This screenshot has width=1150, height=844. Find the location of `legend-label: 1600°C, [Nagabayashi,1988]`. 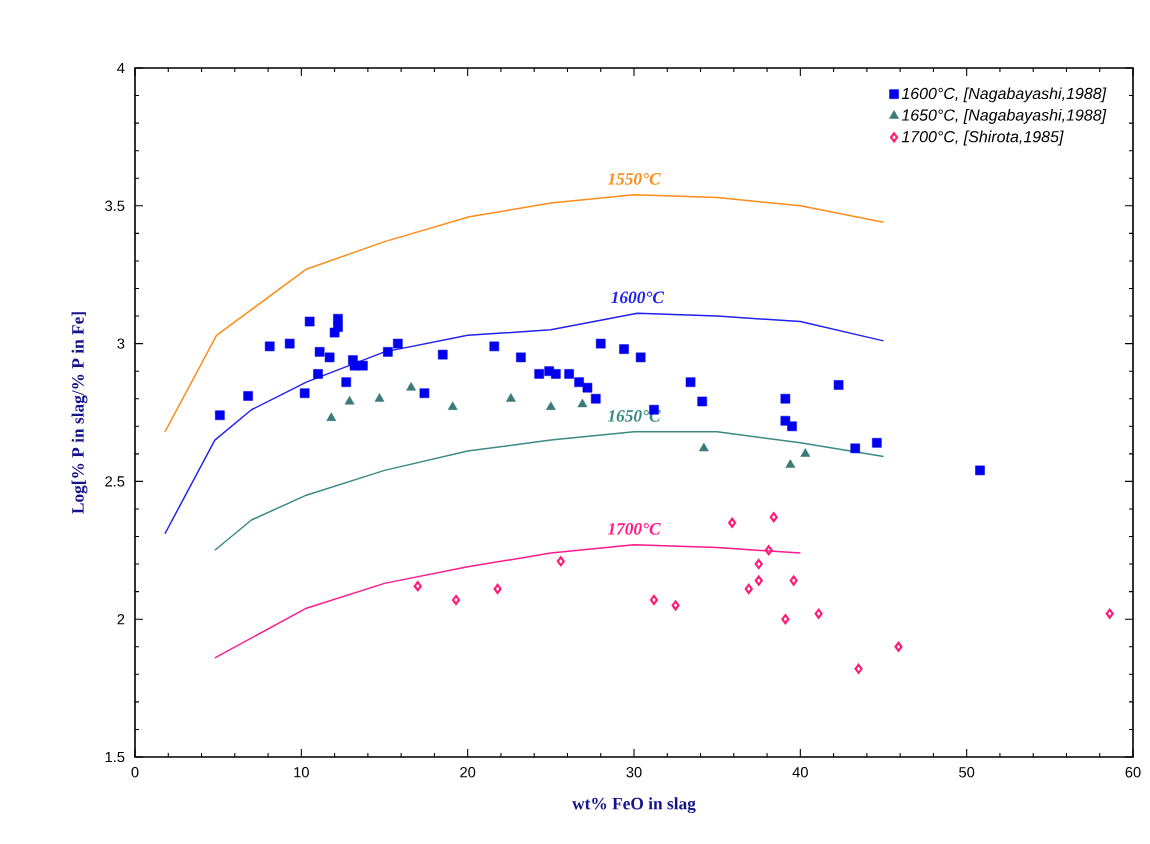

legend-label: 1600°C, [Nagabayashi,1988] is located at coordinates (1004, 95).